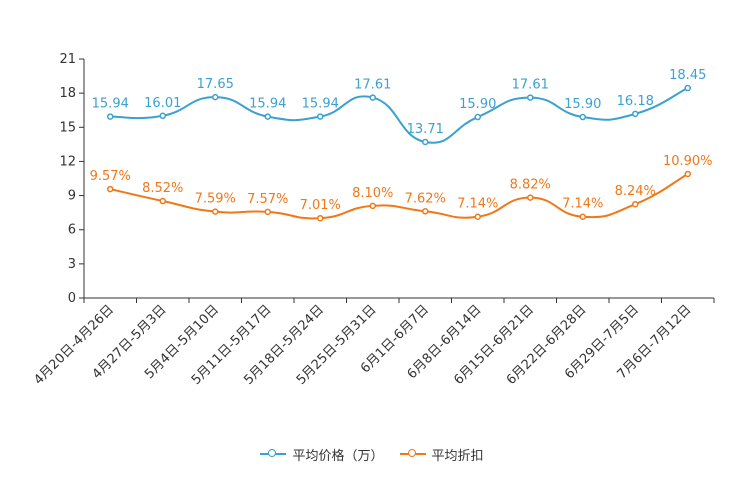 This screenshot has height=496, width=744. I want to click on y-tick-label: 6, so click(72, 230).